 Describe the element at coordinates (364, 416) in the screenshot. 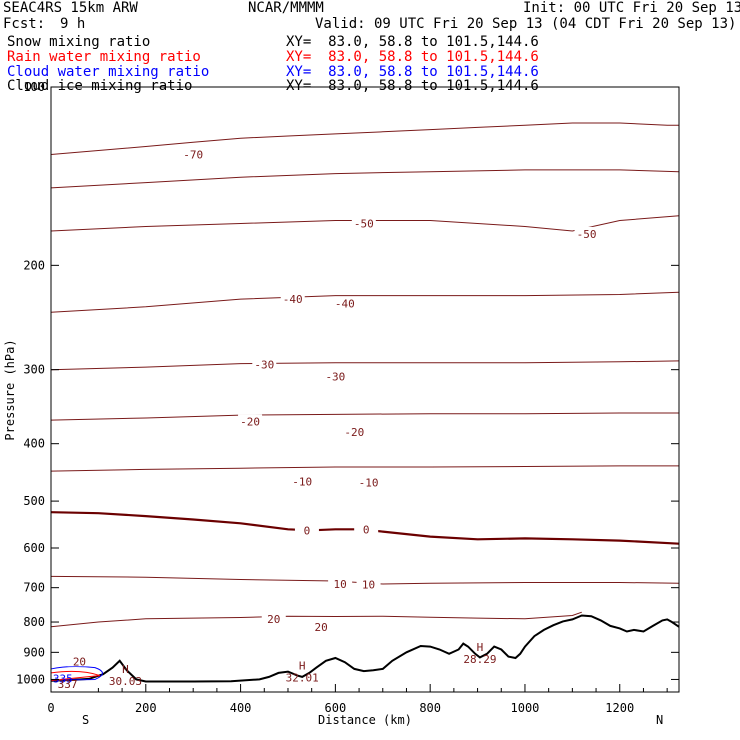

I see `isotherm-m20` at that location.